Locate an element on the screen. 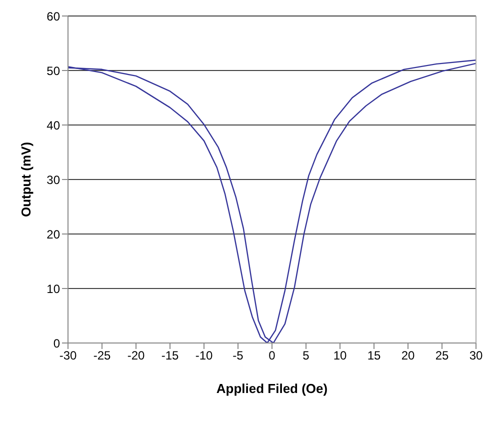 Image resolution: width=497 pixels, height=426 pixels. x-tick-label: -15 is located at coordinates (170, 355).